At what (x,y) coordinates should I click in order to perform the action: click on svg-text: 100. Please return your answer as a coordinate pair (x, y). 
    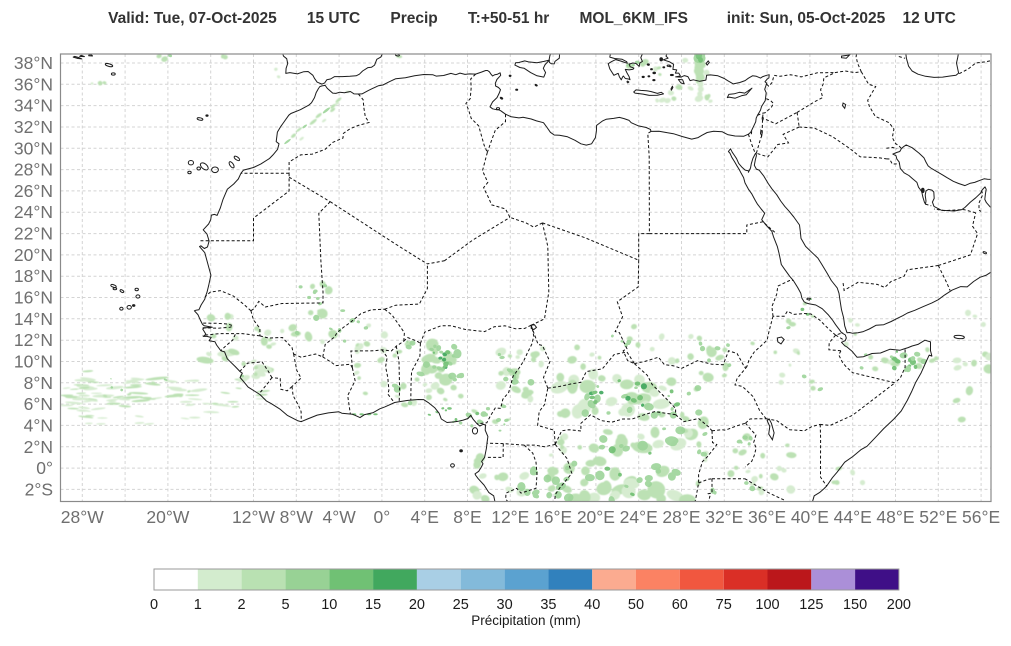
    Looking at the image, I should click on (767, 605).